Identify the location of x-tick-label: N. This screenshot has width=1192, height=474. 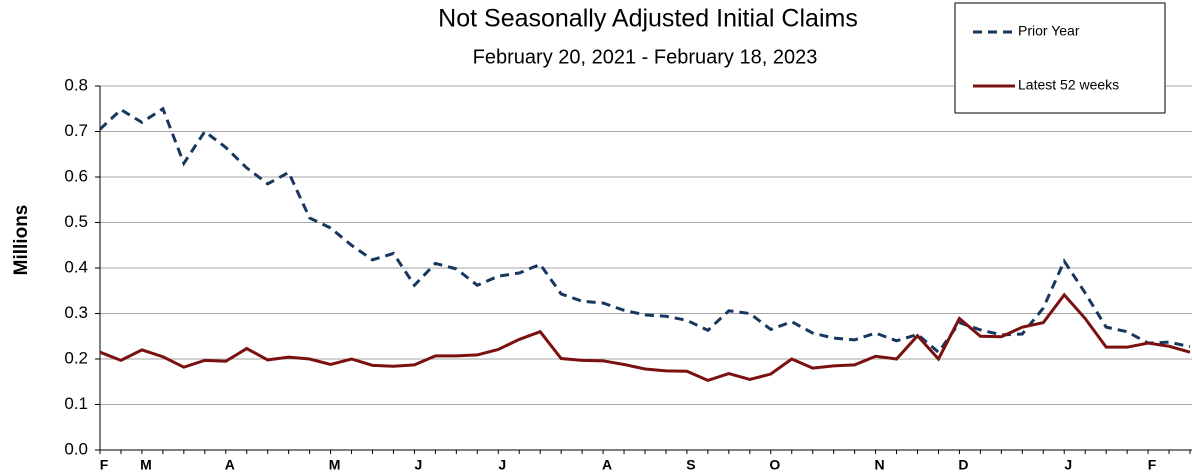
(880, 465).